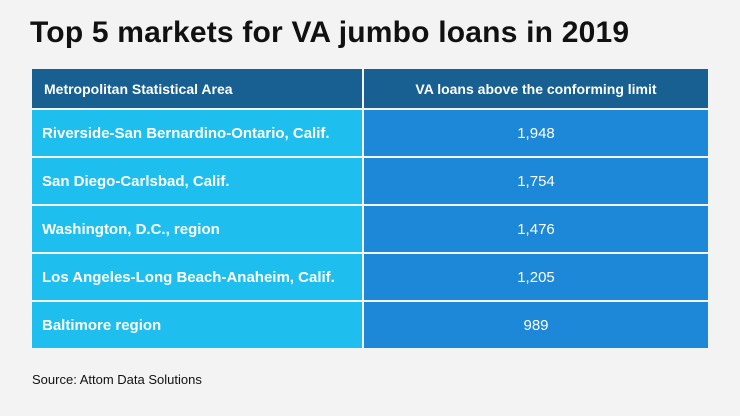 This screenshot has height=416, width=740. What do you see at coordinates (197, 133) in the screenshot?
I see `area-cell: Riverside-San Bernardino-Ontario, Calif.` at bounding box center [197, 133].